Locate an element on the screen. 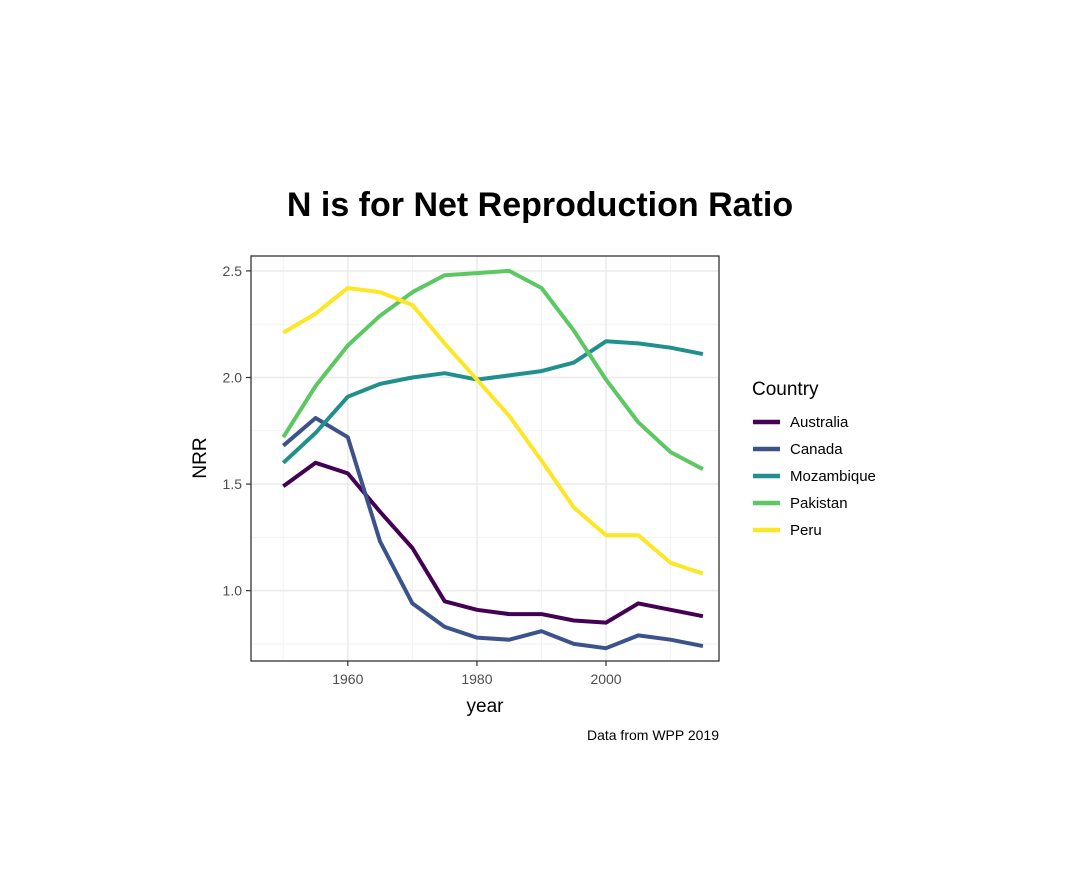  legend-items: Australia Canada Mozambique Pakistan Peru is located at coordinates (814, 476).